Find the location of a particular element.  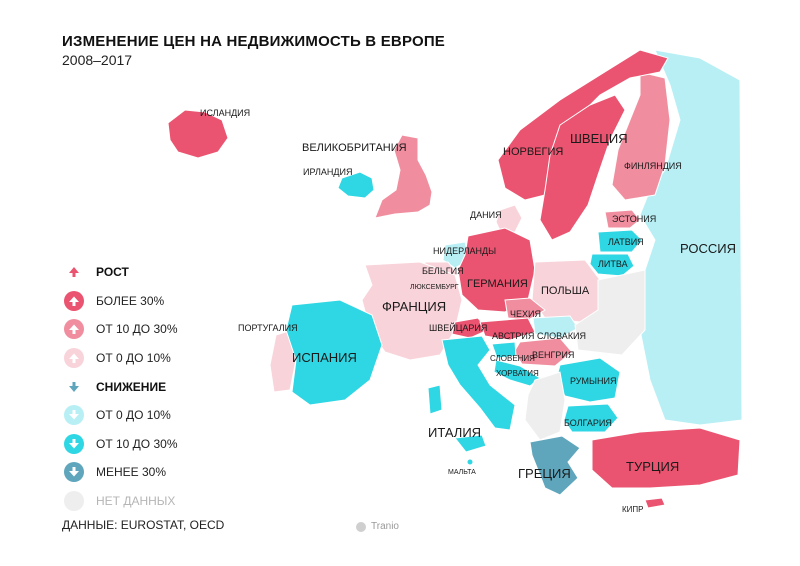

country-cyprus is located at coordinates (655, 503).